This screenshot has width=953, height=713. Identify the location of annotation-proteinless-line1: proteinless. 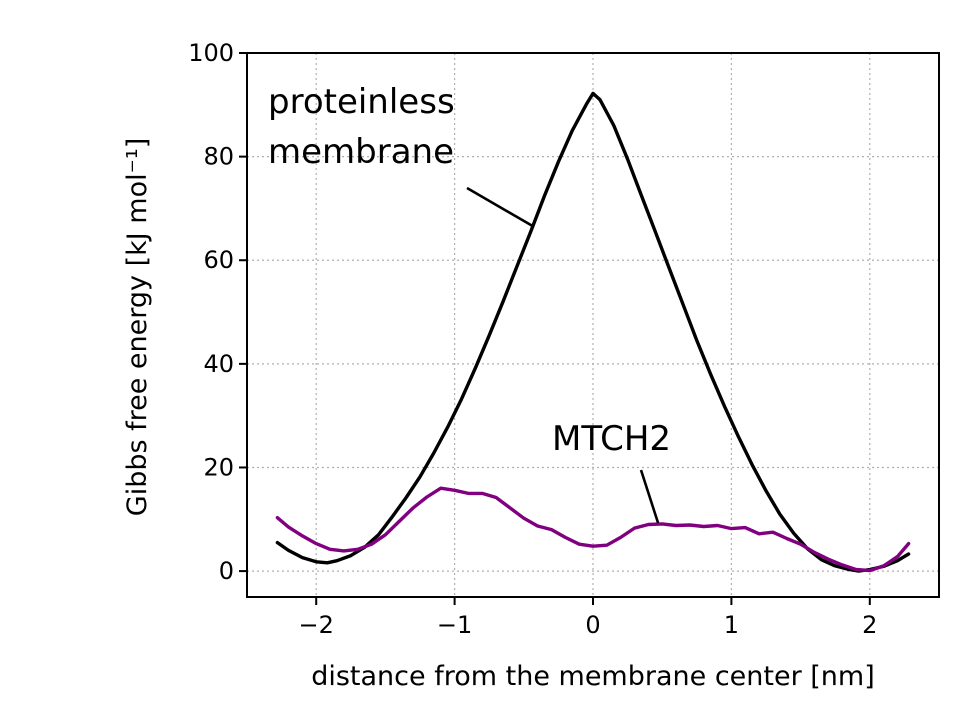
(361, 102).